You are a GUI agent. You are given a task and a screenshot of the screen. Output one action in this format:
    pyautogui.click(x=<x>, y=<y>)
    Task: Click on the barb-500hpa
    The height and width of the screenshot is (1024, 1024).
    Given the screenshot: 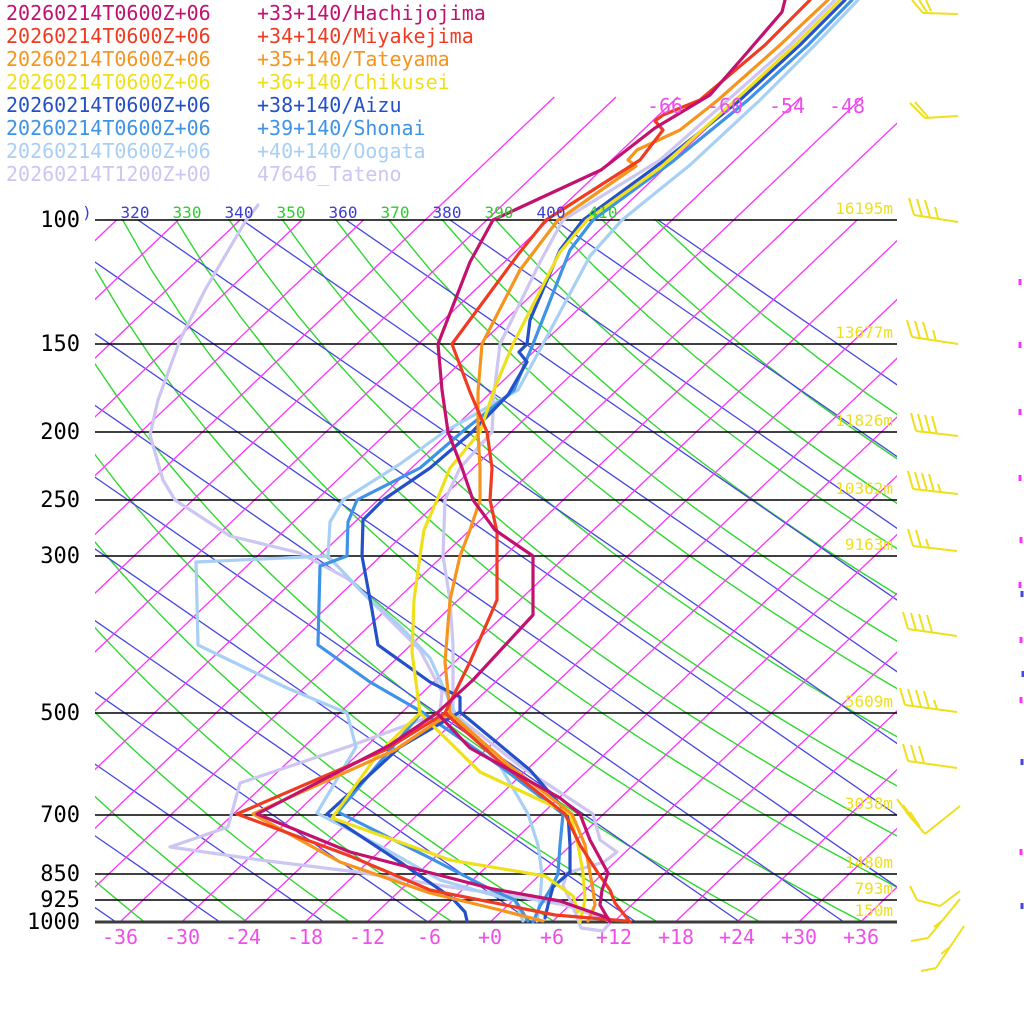 What is the action you would take?
    pyautogui.click(x=928, y=700)
    